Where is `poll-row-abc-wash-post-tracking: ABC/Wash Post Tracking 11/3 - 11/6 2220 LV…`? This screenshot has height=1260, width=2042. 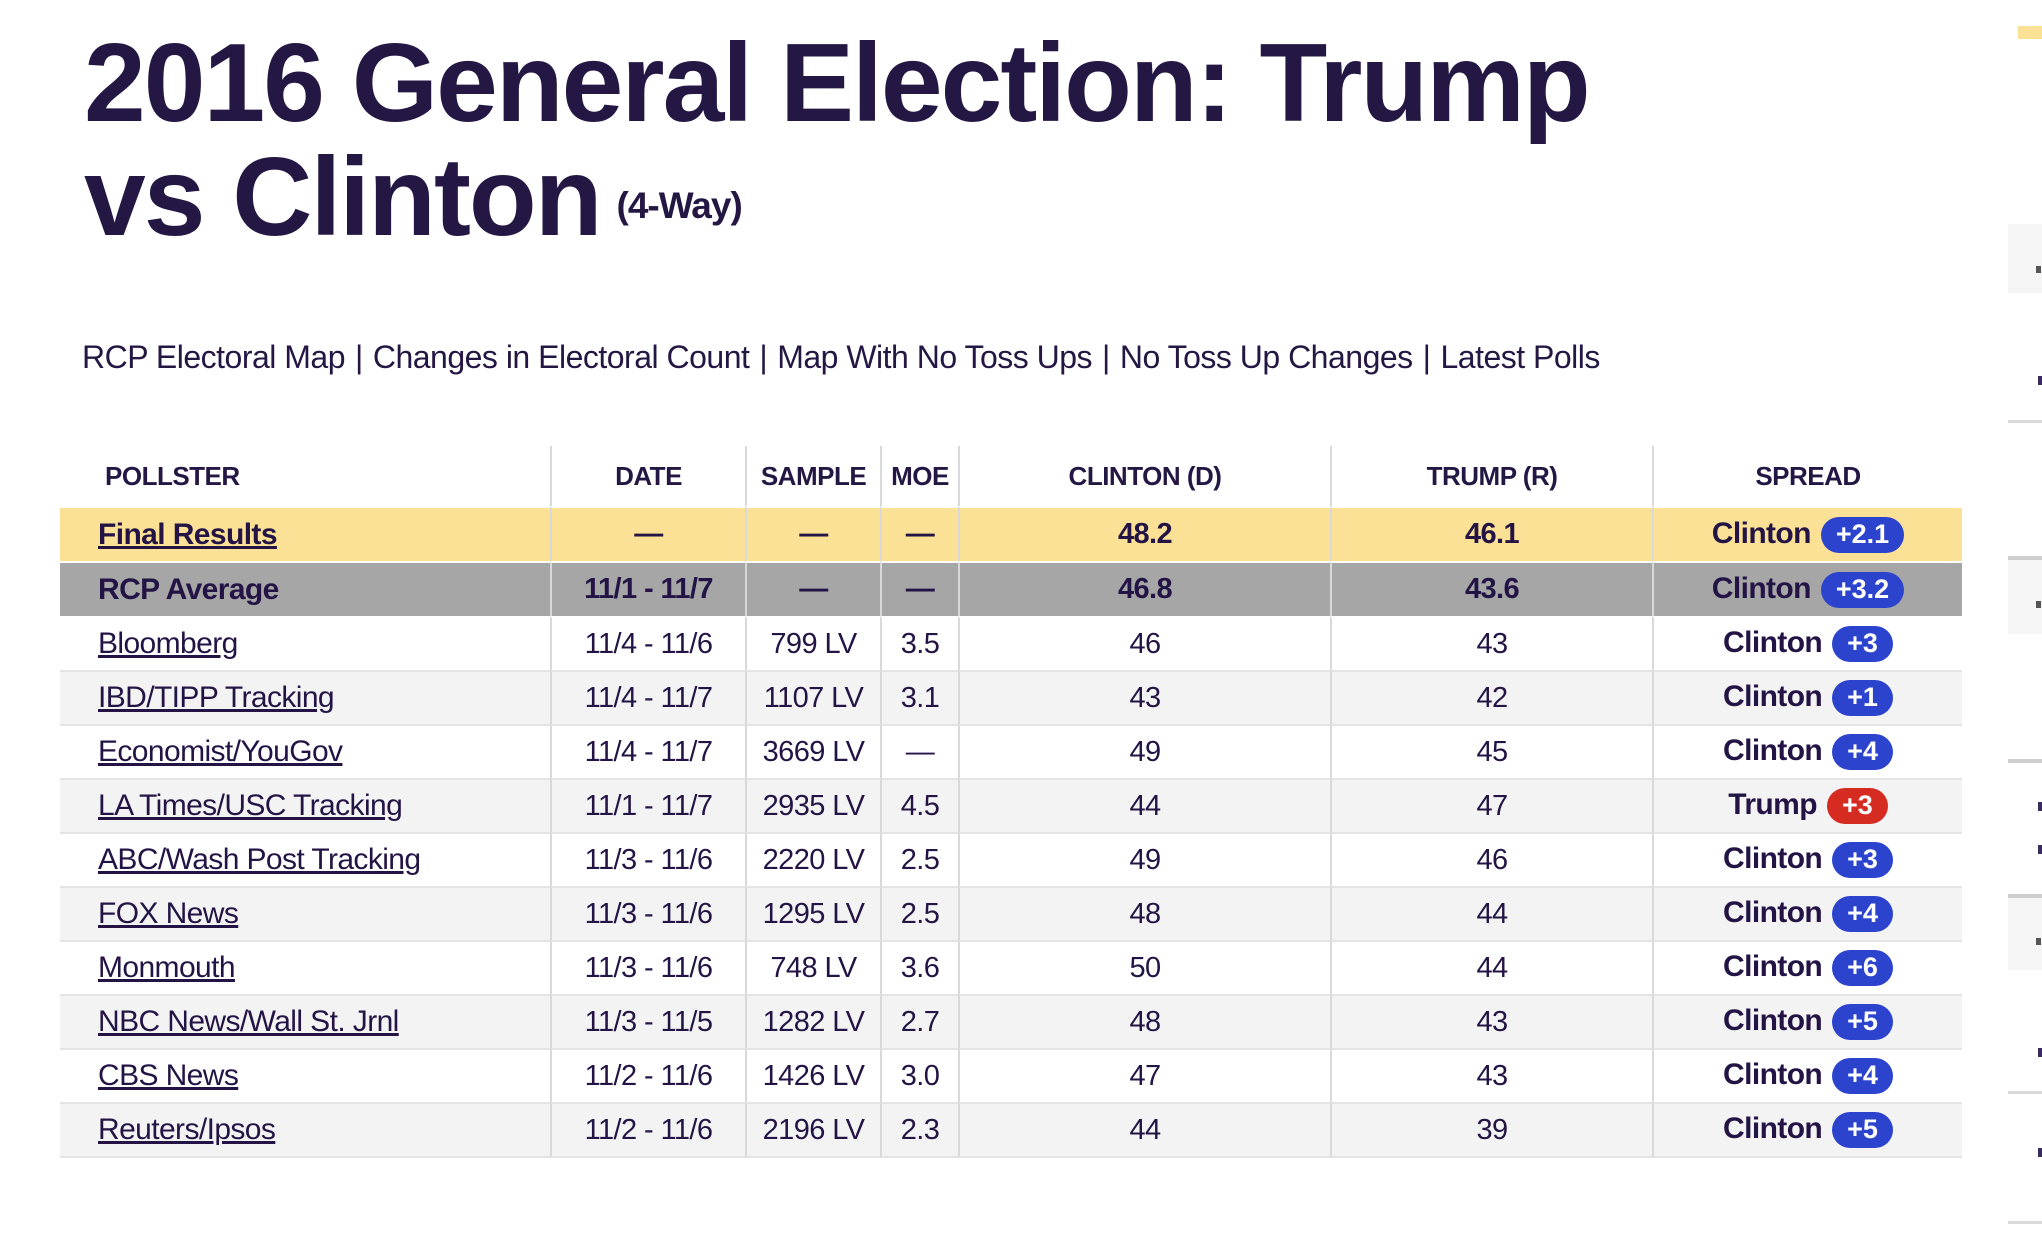
poll-row-abc-wash-post-tracking: ABC/Wash Post Tracking 11/3 - 11/6 2220 LV… is located at coordinates (1011, 859).